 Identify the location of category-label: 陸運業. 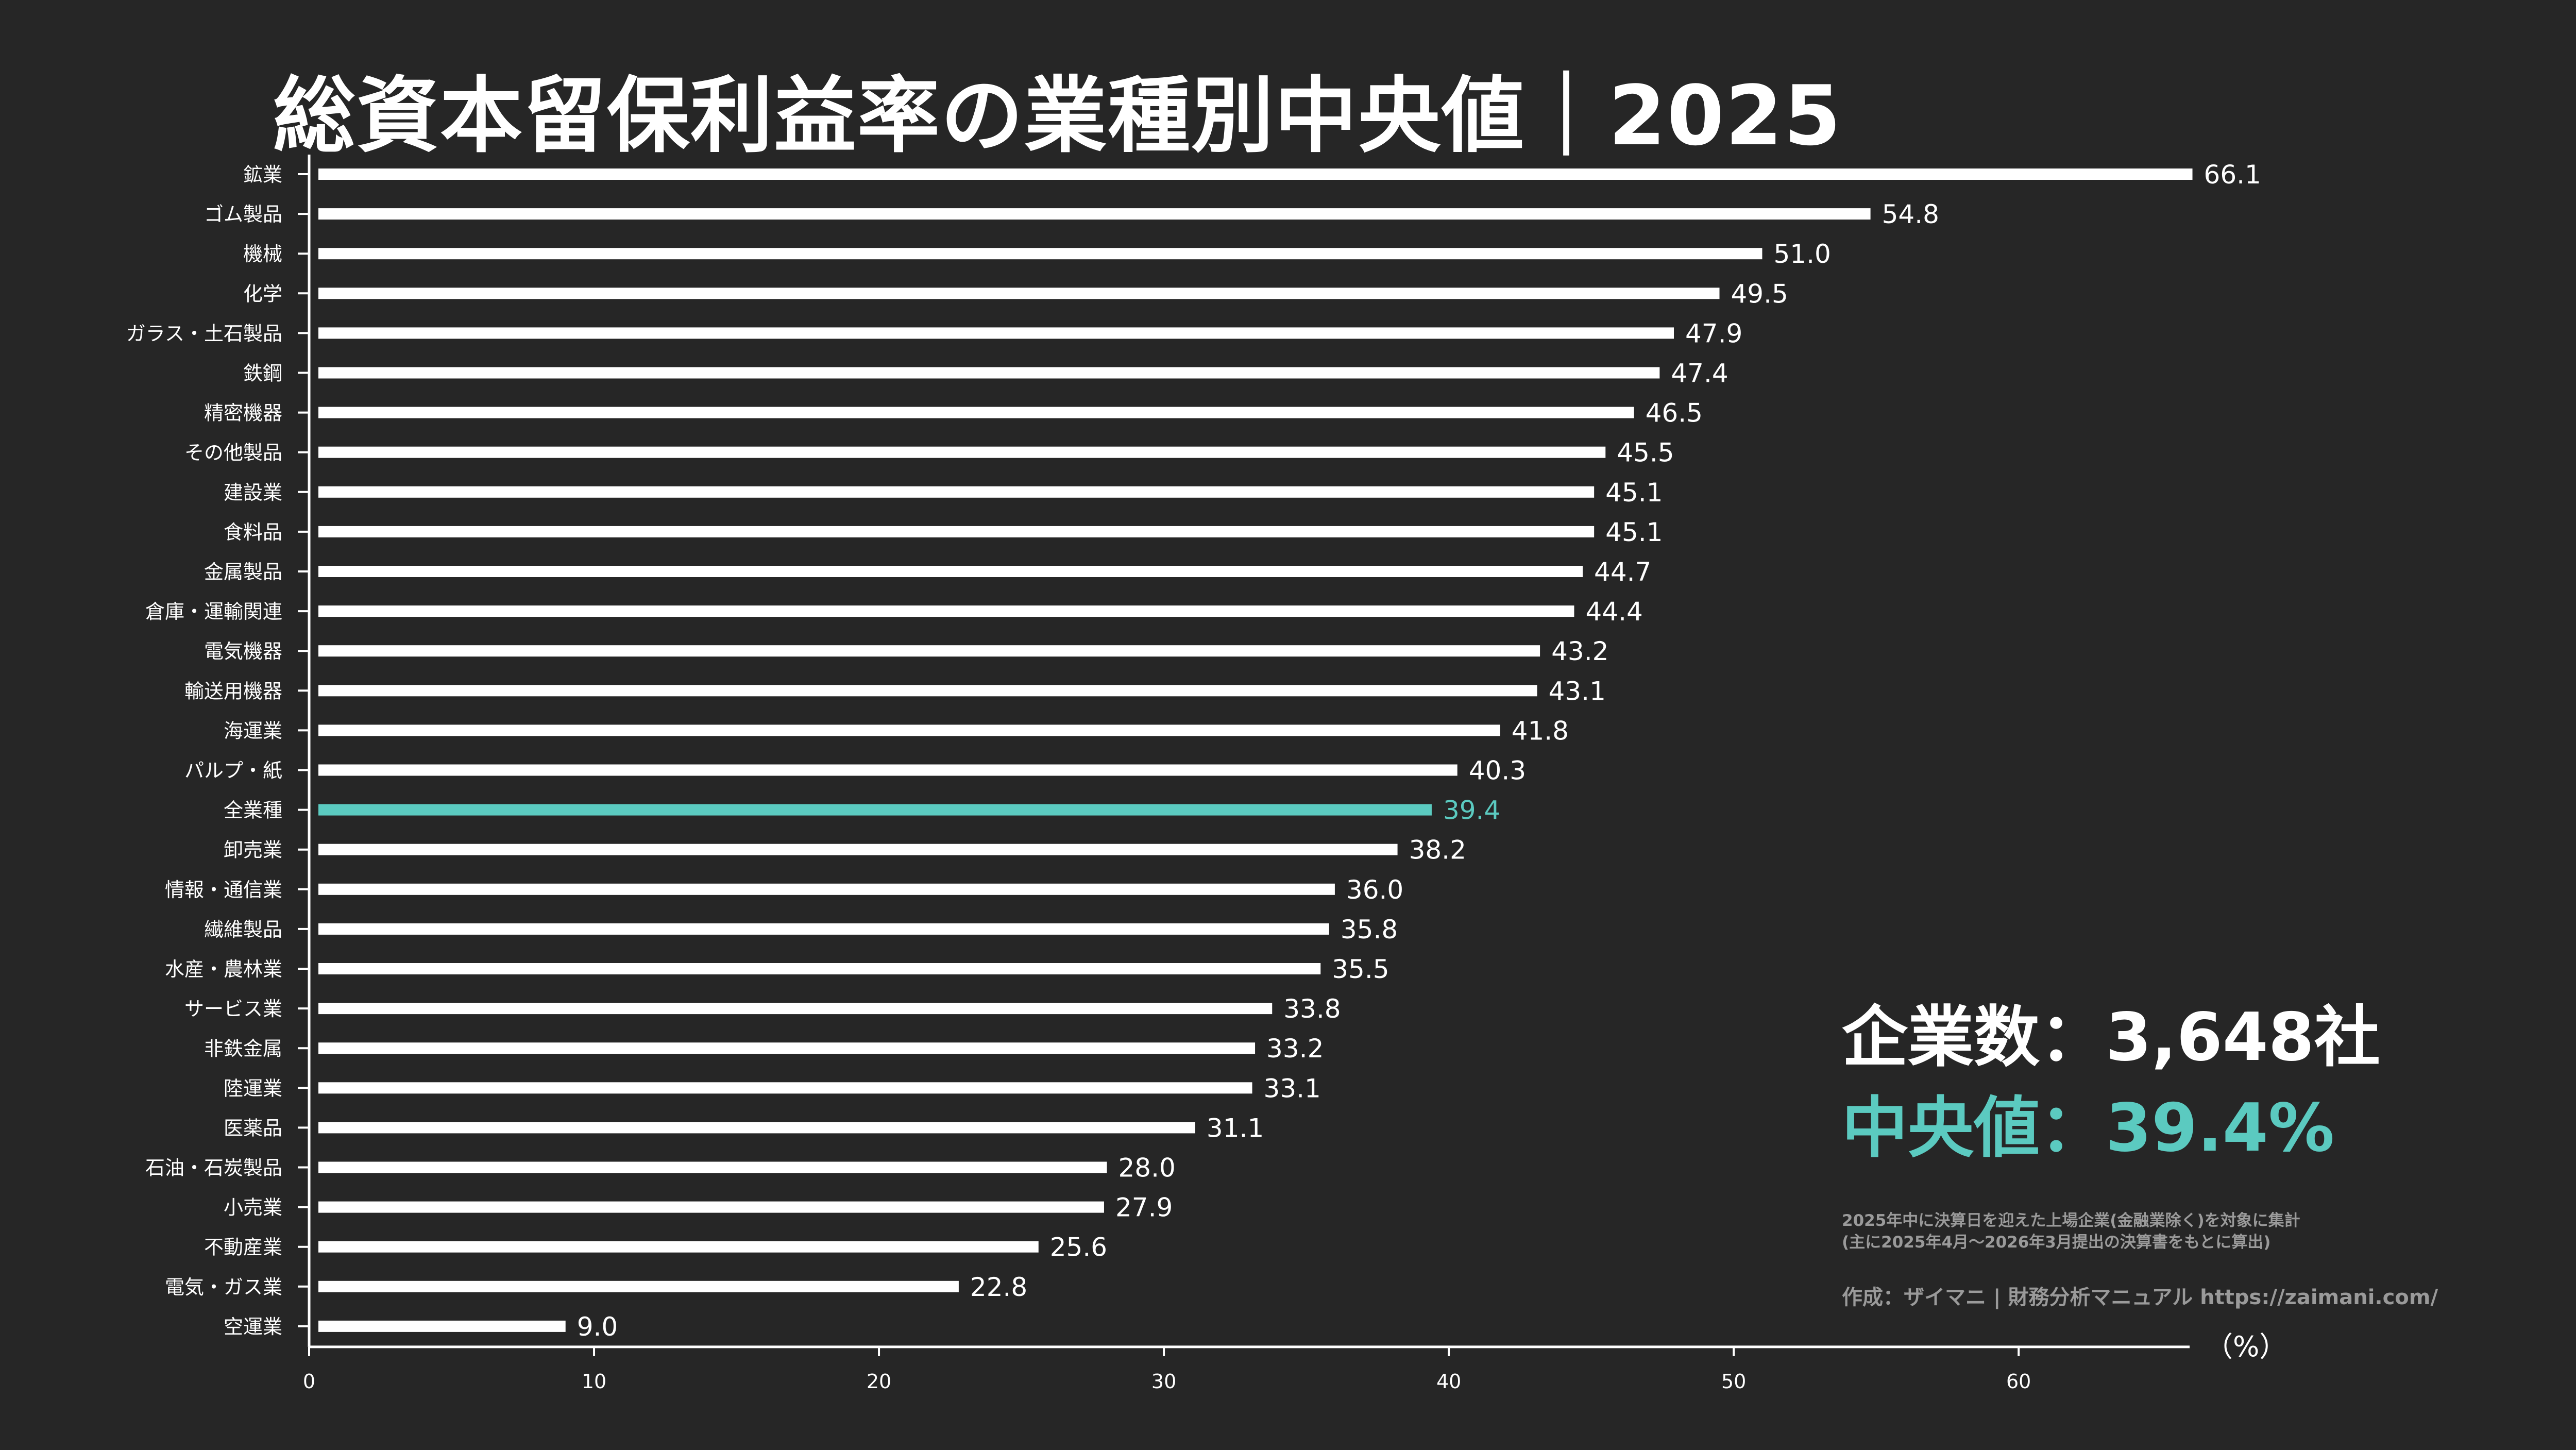
(253, 1088).